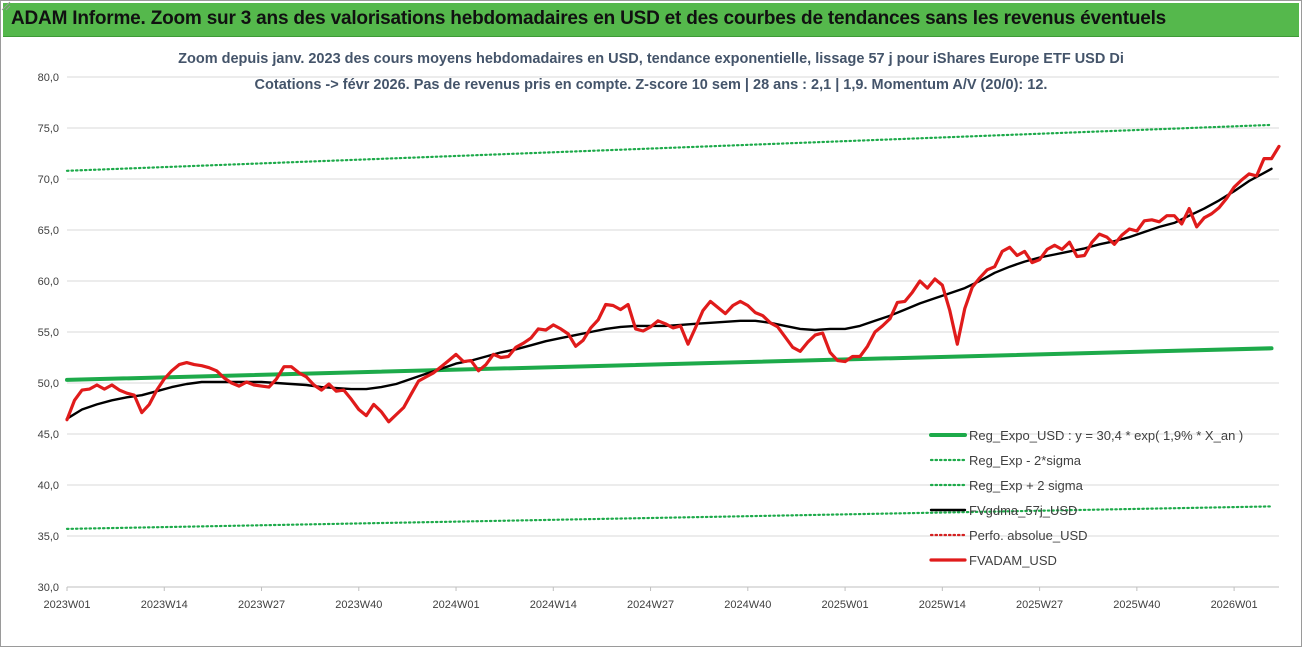 Image resolution: width=1302 pixels, height=647 pixels. I want to click on x-tick-label: 2023W14, so click(164, 605).